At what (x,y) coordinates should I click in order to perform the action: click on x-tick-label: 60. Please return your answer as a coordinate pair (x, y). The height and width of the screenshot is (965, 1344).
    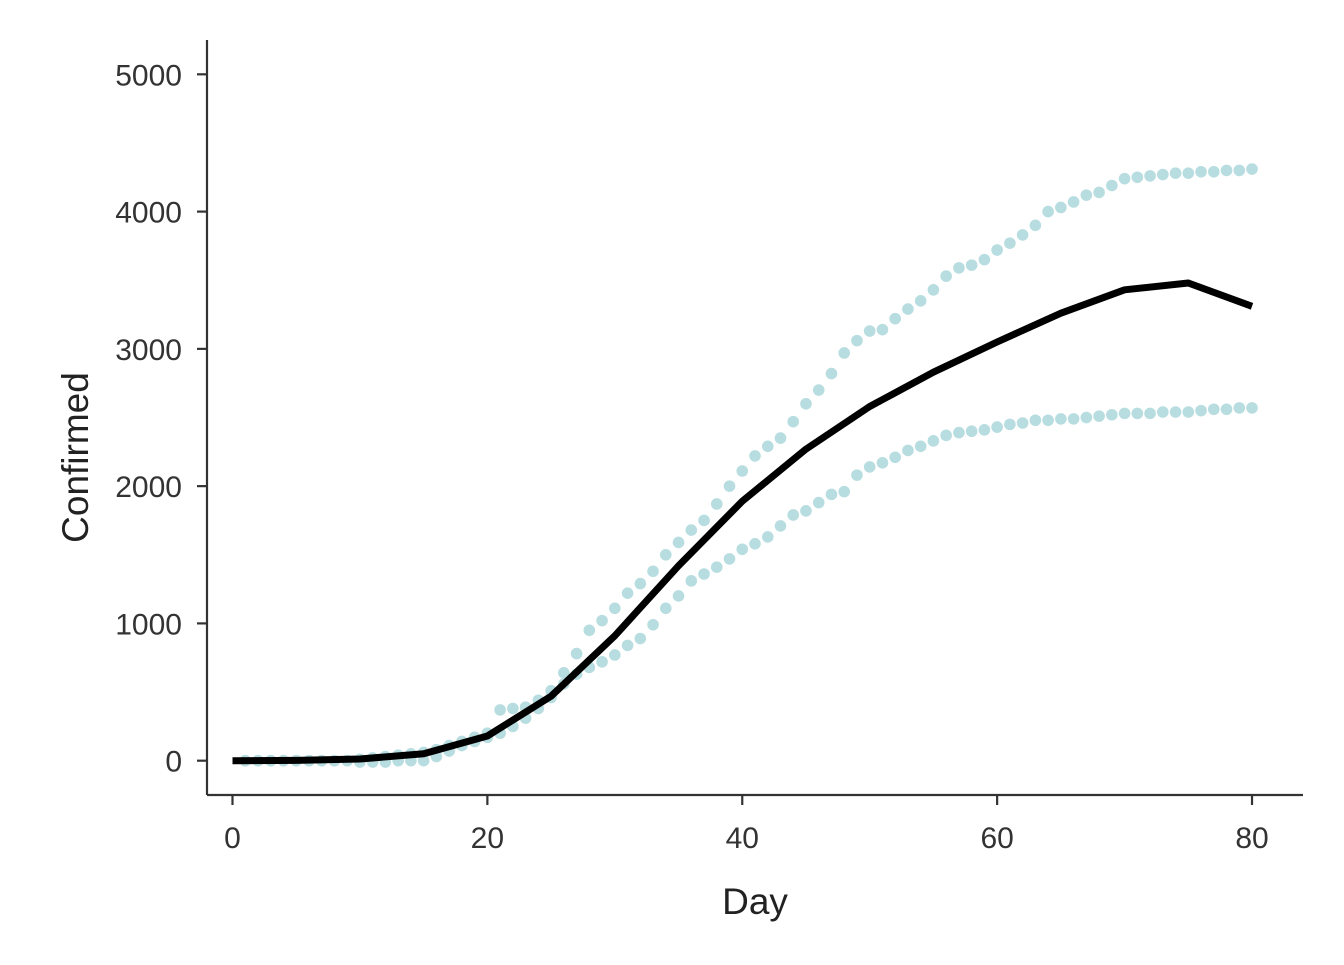
    Looking at the image, I should click on (996, 838).